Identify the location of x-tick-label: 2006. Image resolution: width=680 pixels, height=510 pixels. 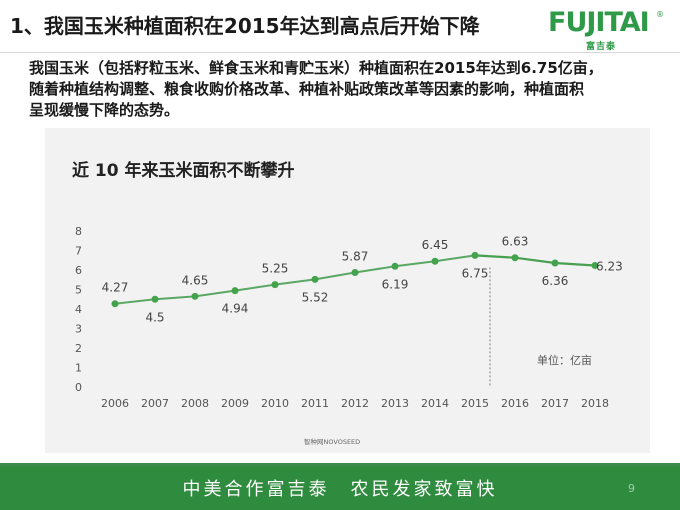
(115, 403).